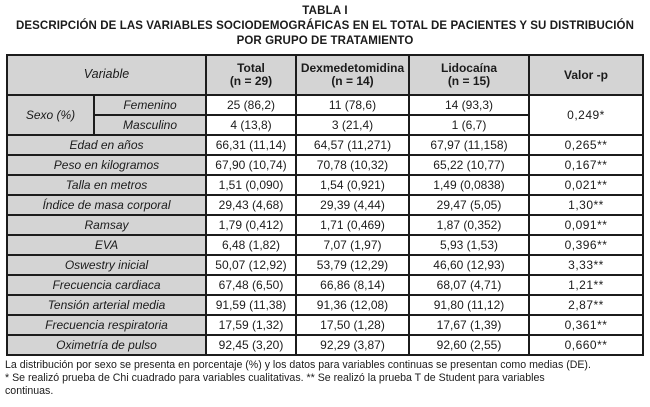 This screenshot has height=407, width=650. What do you see at coordinates (106, 244) in the screenshot?
I see `row-label: EVA` at bounding box center [106, 244].